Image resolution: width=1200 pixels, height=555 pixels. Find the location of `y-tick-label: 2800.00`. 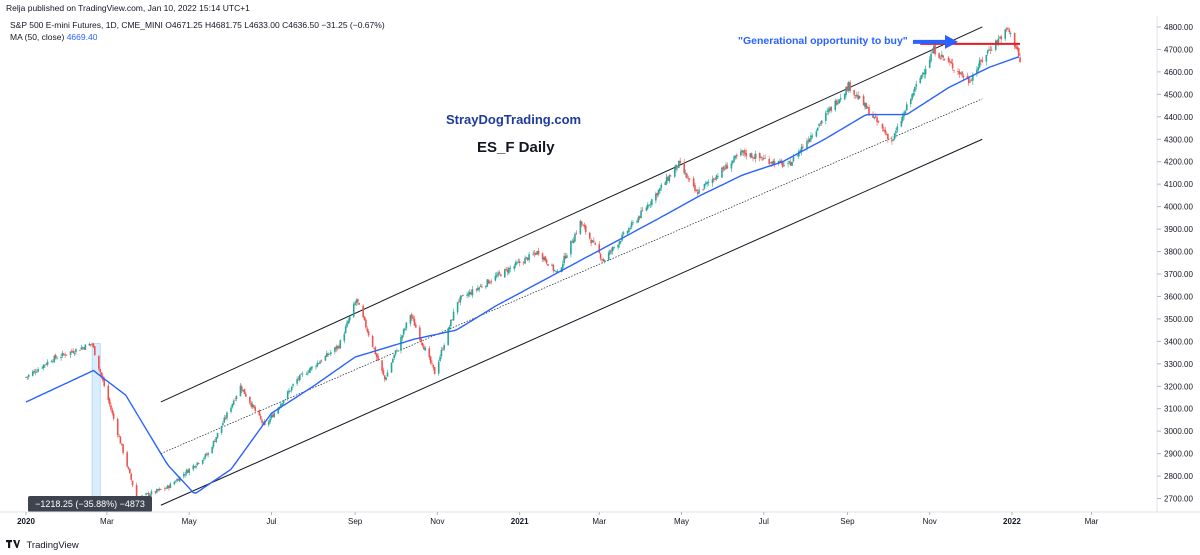

y-tick-label: 2800.00 is located at coordinates (1178, 476).